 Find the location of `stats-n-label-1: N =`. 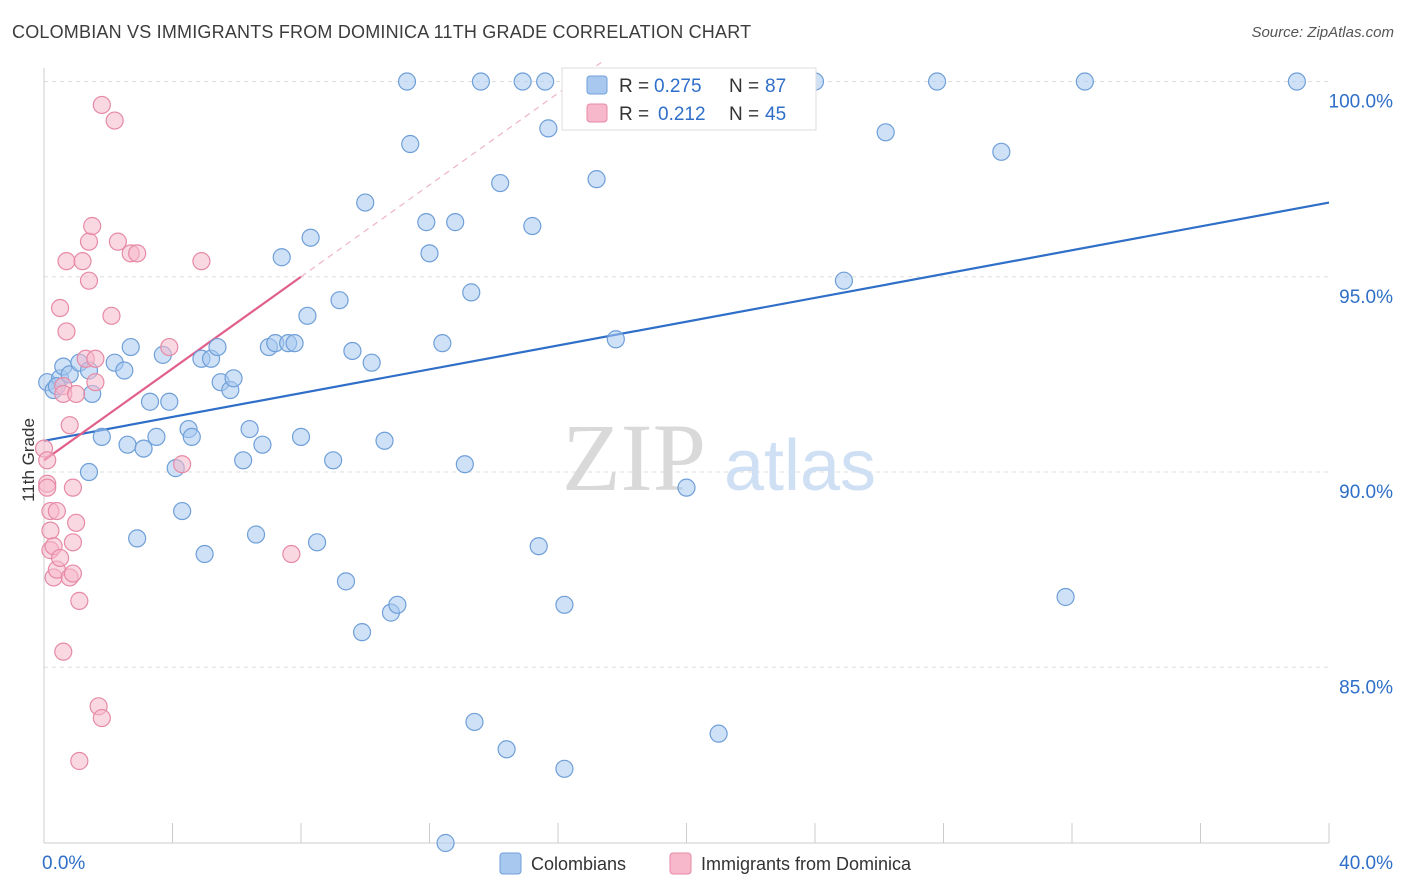

stats-n-label-1: N = is located at coordinates (744, 86).